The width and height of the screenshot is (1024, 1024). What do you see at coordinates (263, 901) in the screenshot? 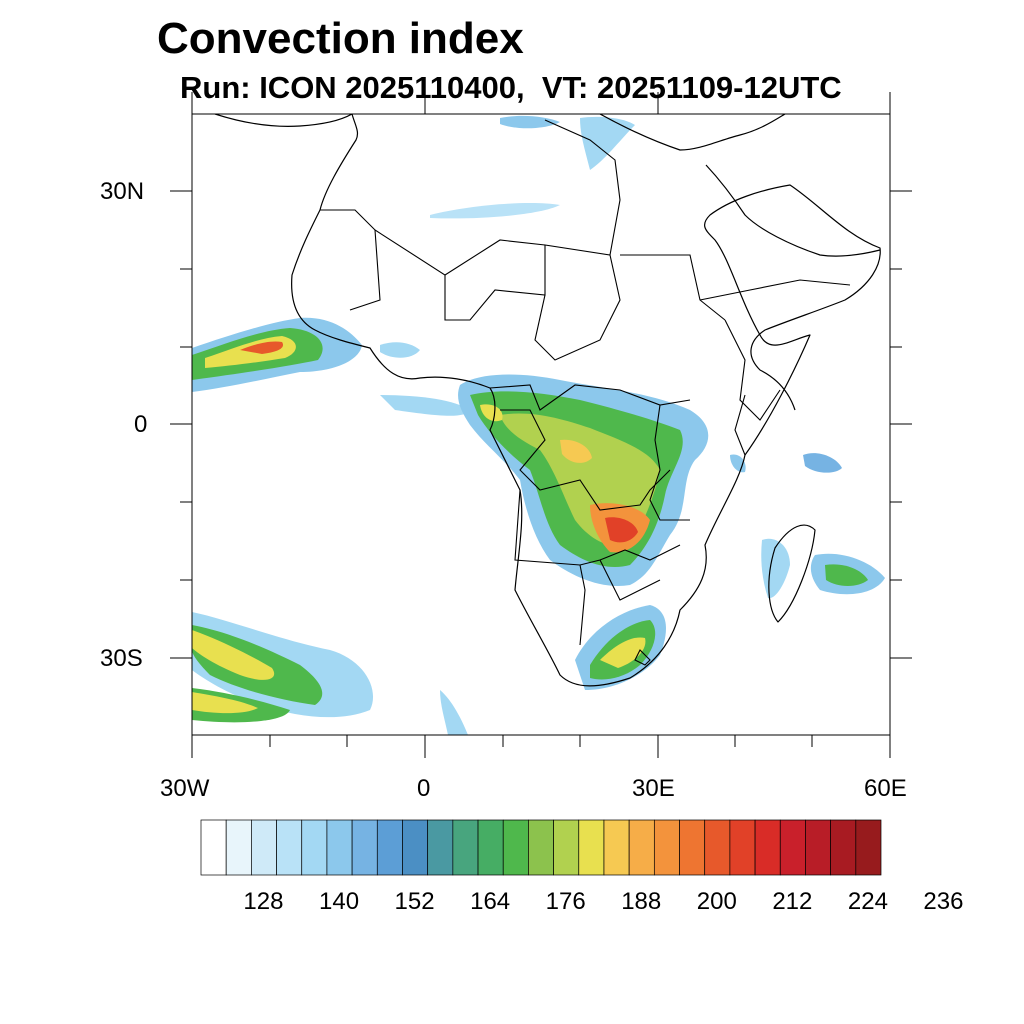
I see `colorbar-label: 128` at bounding box center [263, 901].